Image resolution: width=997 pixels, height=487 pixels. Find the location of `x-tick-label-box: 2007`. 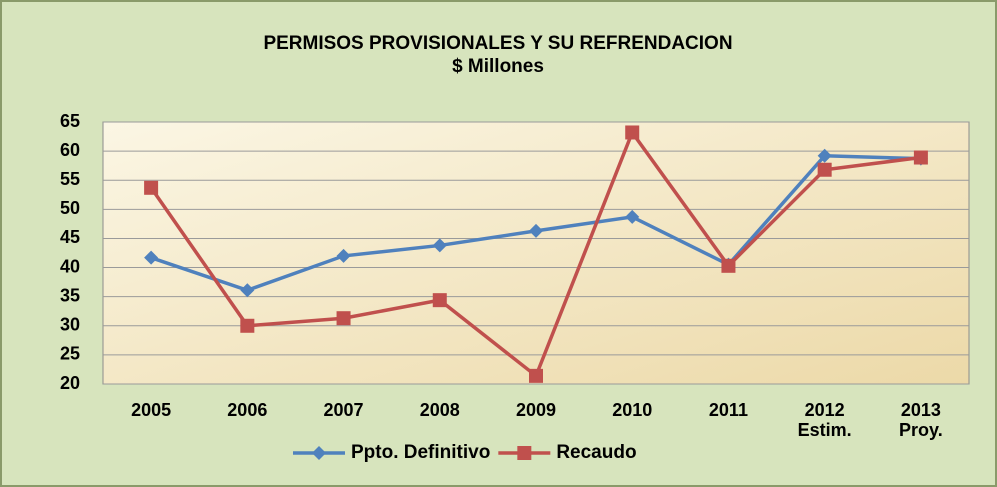

x-tick-label-box: 2007 is located at coordinates (343, 410).